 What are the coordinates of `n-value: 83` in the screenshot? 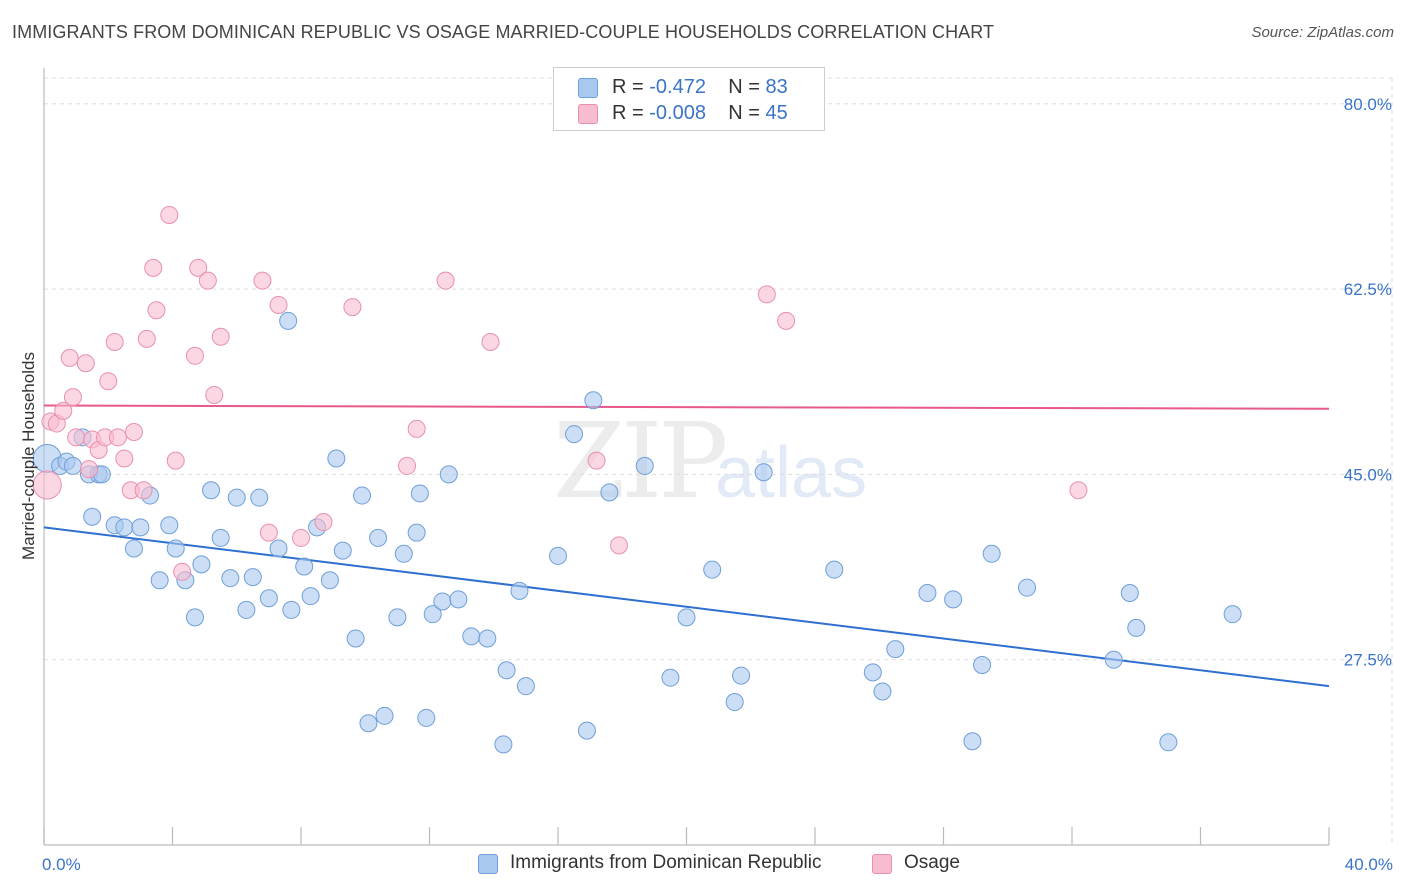 It's located at (776, 87).